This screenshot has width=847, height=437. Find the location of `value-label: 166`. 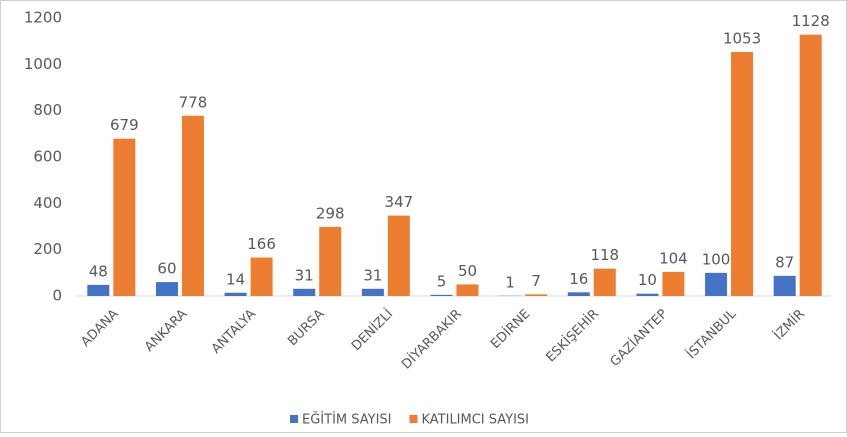

value-label: 166 is located at coordinates (261, 244).